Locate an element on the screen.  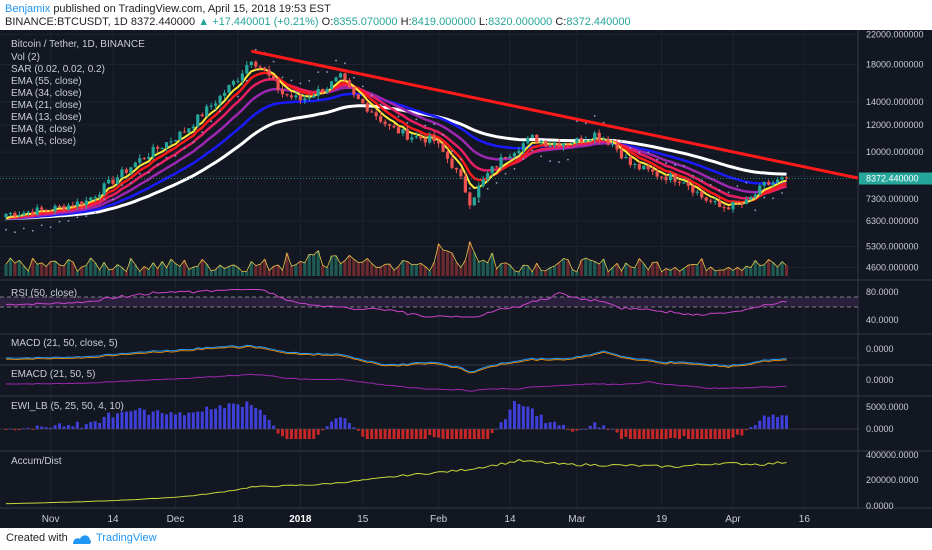
price-tick-label: 12000.000000 is located at coordinates (895, 125).